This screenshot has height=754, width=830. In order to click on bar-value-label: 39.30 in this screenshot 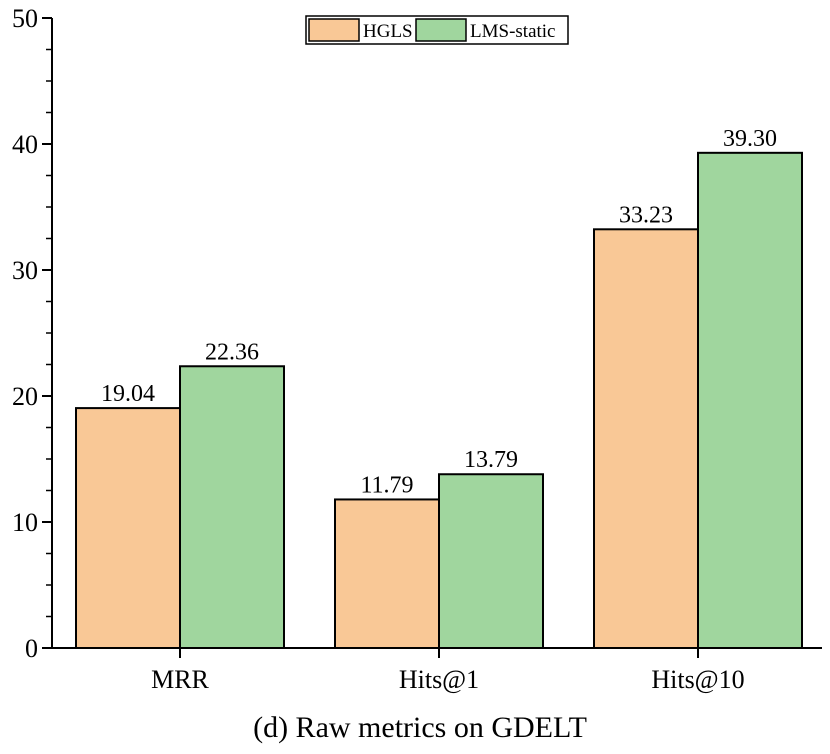, I will do `click(750, 139)`.